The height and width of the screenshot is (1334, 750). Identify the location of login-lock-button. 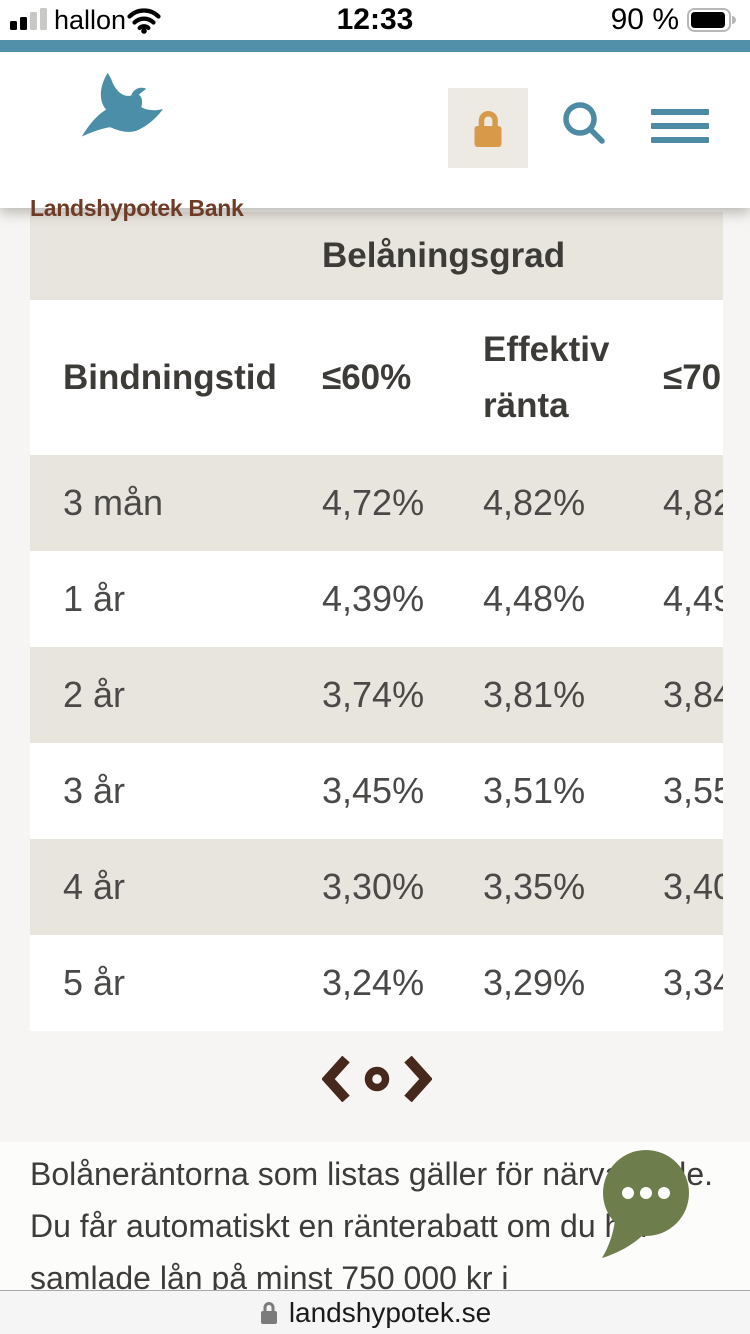
(488, 128).